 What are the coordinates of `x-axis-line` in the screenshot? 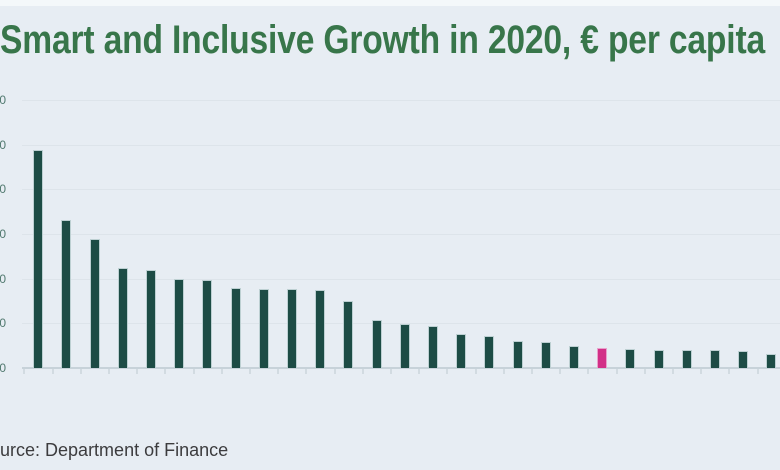 It's located at (401, 368).